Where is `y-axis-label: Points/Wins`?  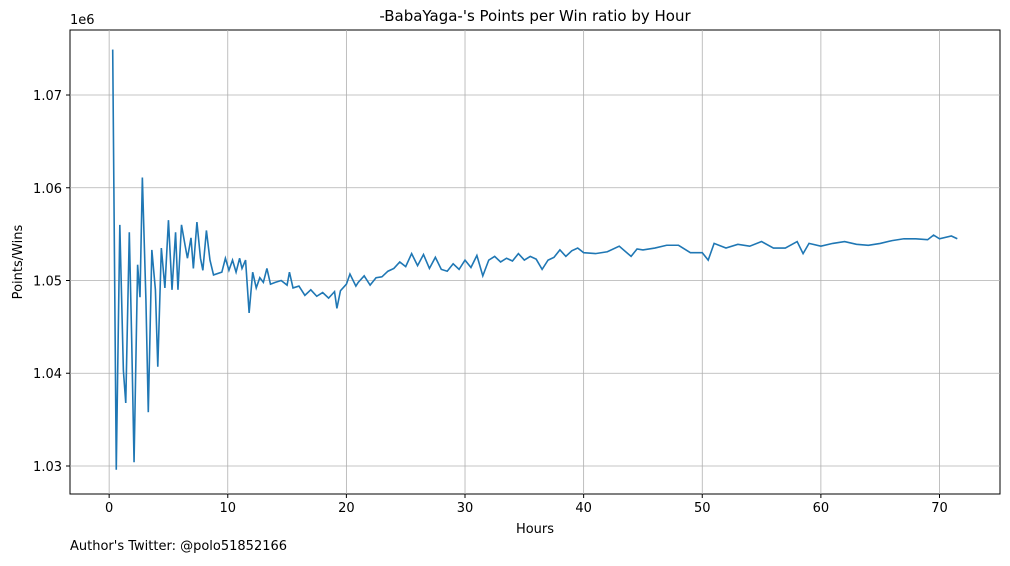
y-axis-label: Points/Wins is located at coordinates (18, 261).